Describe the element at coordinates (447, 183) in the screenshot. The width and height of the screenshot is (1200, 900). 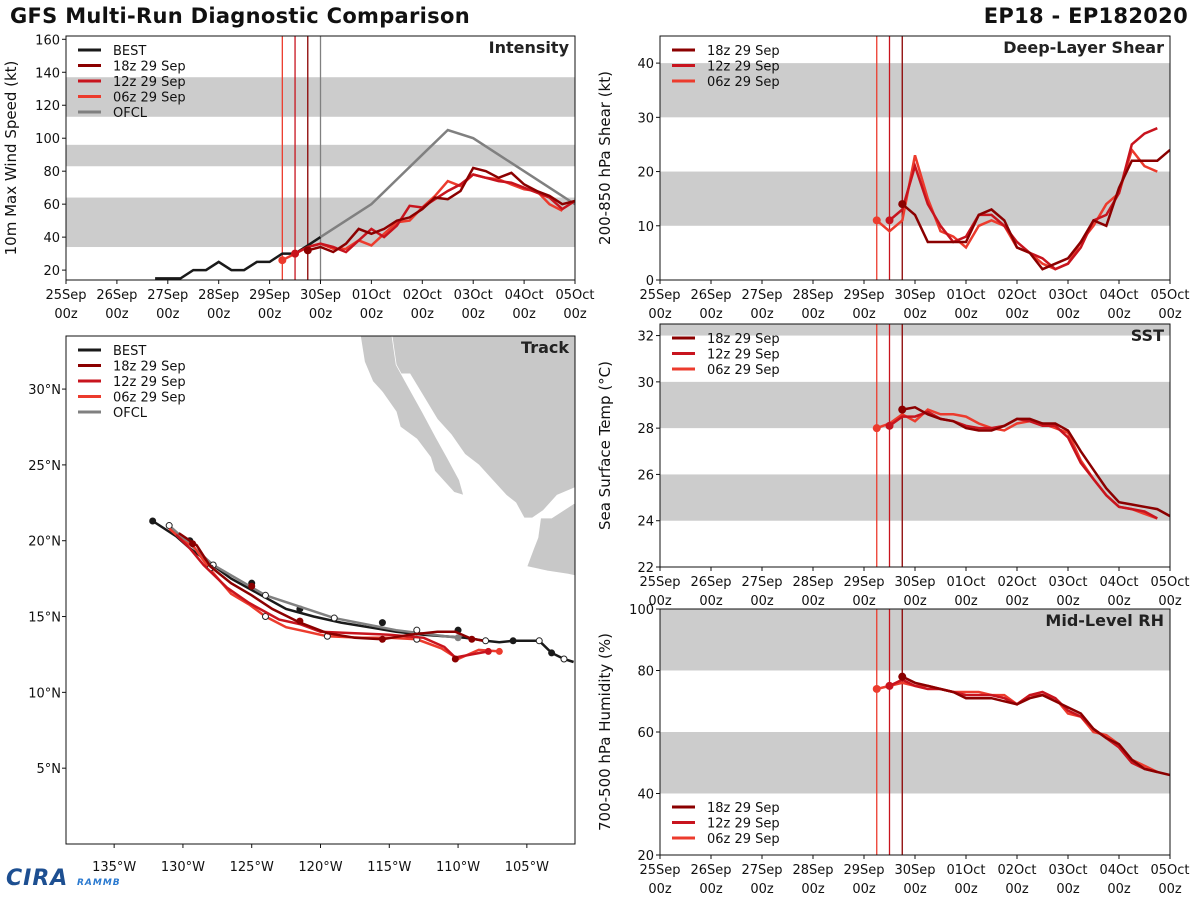
I see `series-line-ofcl` at that location.